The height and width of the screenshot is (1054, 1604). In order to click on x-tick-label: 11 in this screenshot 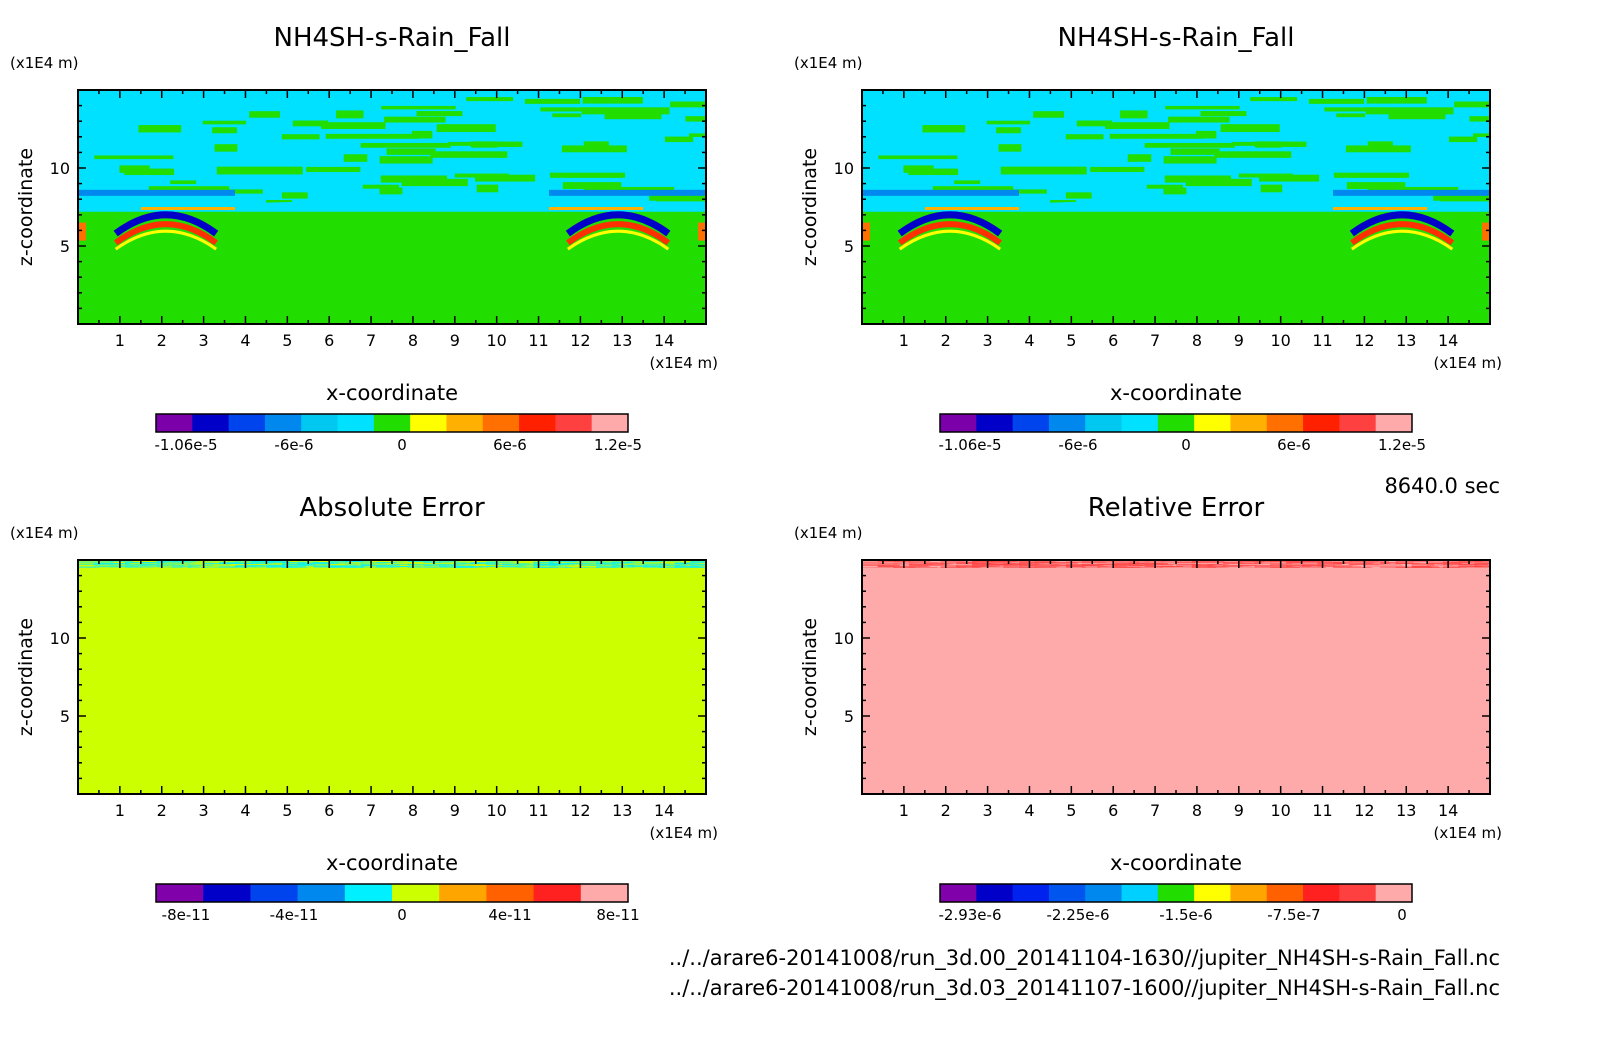, I will do `click(538, 810)`.